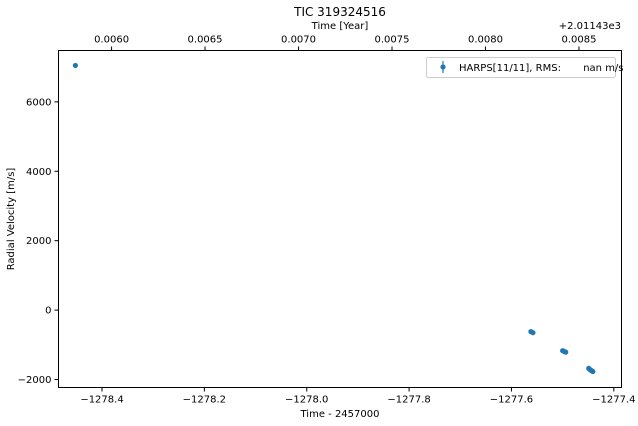  I want to click on x-tick-label: −1277.8, so click(408, 400).